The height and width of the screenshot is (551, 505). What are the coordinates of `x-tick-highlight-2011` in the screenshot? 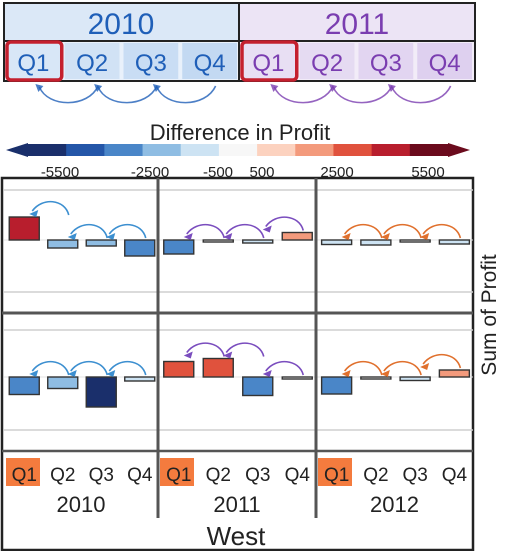 It's located at (177, 472).